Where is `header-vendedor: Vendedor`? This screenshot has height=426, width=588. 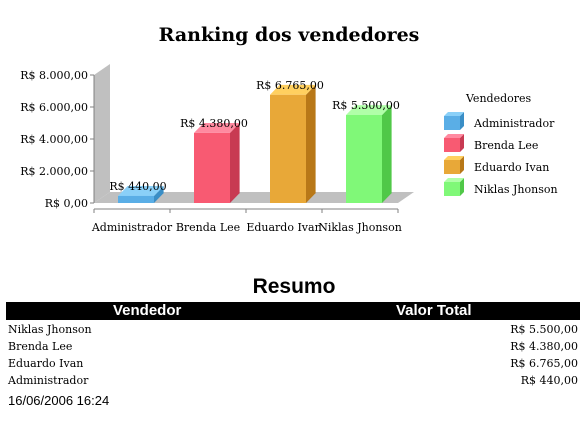
header-vendedor: Vendedor is located at coordinates (147, 310).